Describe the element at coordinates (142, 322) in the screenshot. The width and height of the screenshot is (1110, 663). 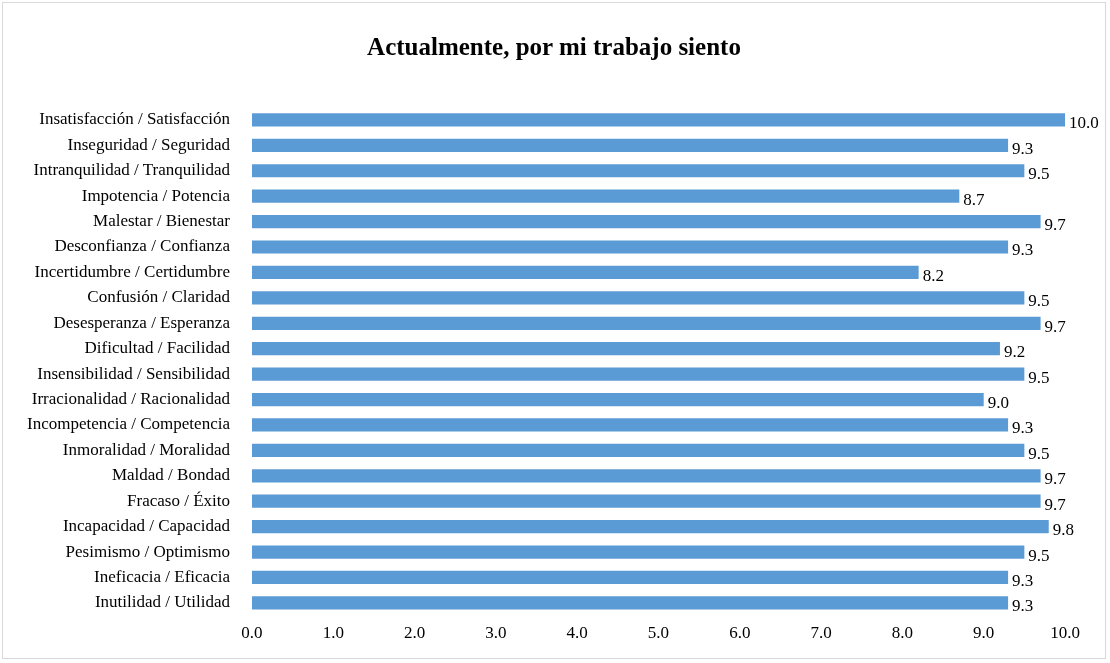
I see `y-tick-label: Desesperanza / Esperanza` at that location.